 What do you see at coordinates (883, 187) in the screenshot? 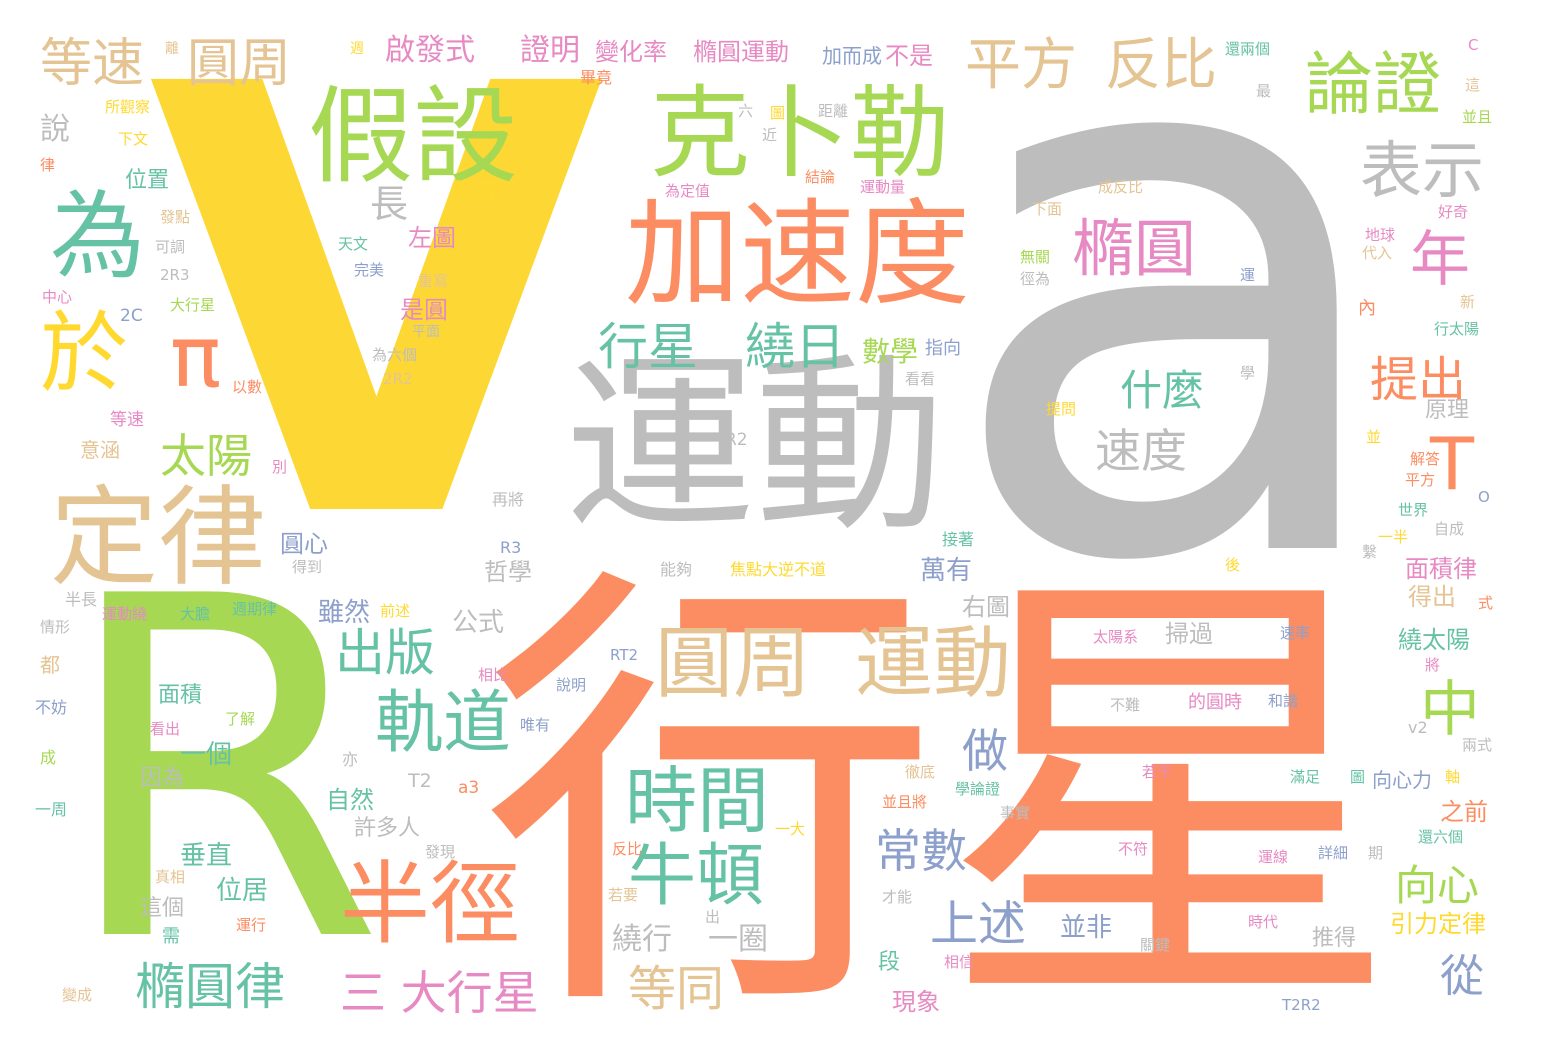
I see `word-yundongliang: 運動量` at bounding box center [883, 187].